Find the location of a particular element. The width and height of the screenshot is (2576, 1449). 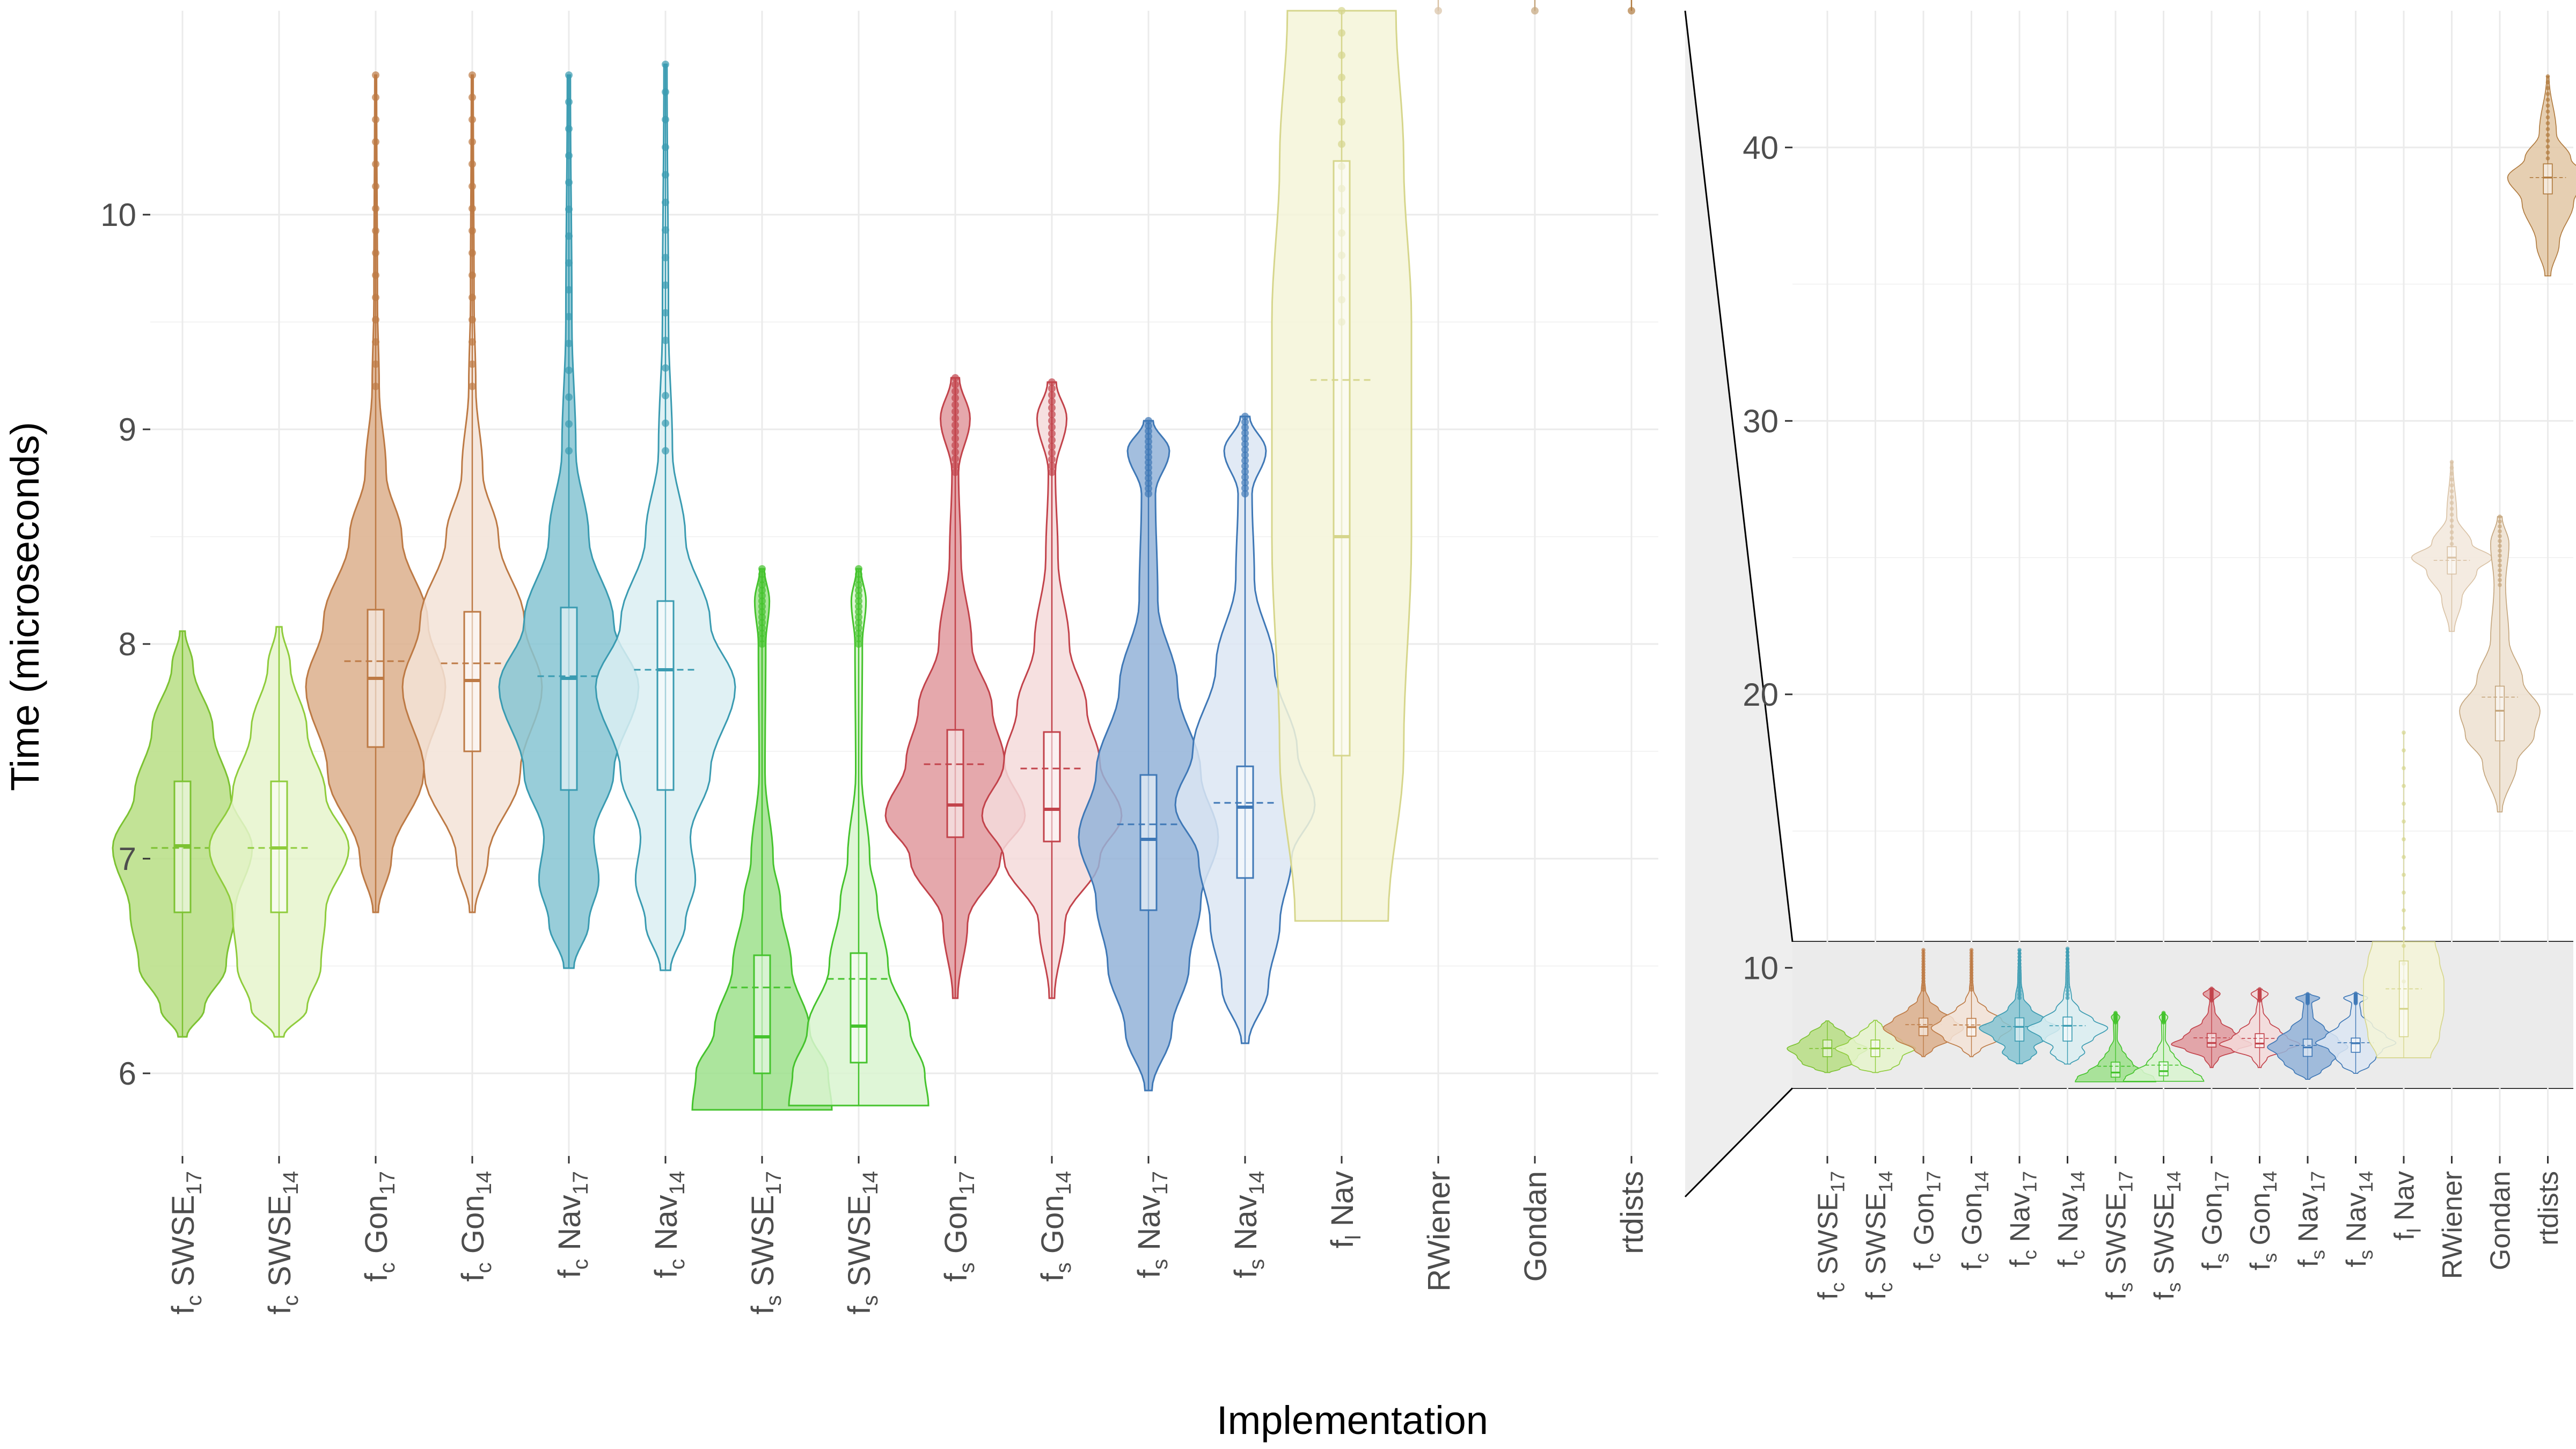

y-tick-label: 8 is located at coordinates (127, 644).